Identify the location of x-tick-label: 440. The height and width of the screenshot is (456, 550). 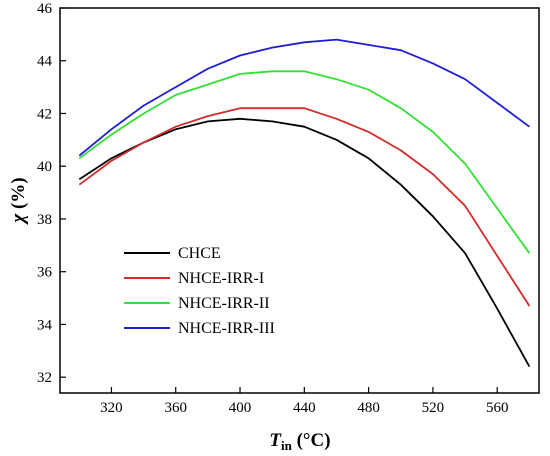
(304, 408).